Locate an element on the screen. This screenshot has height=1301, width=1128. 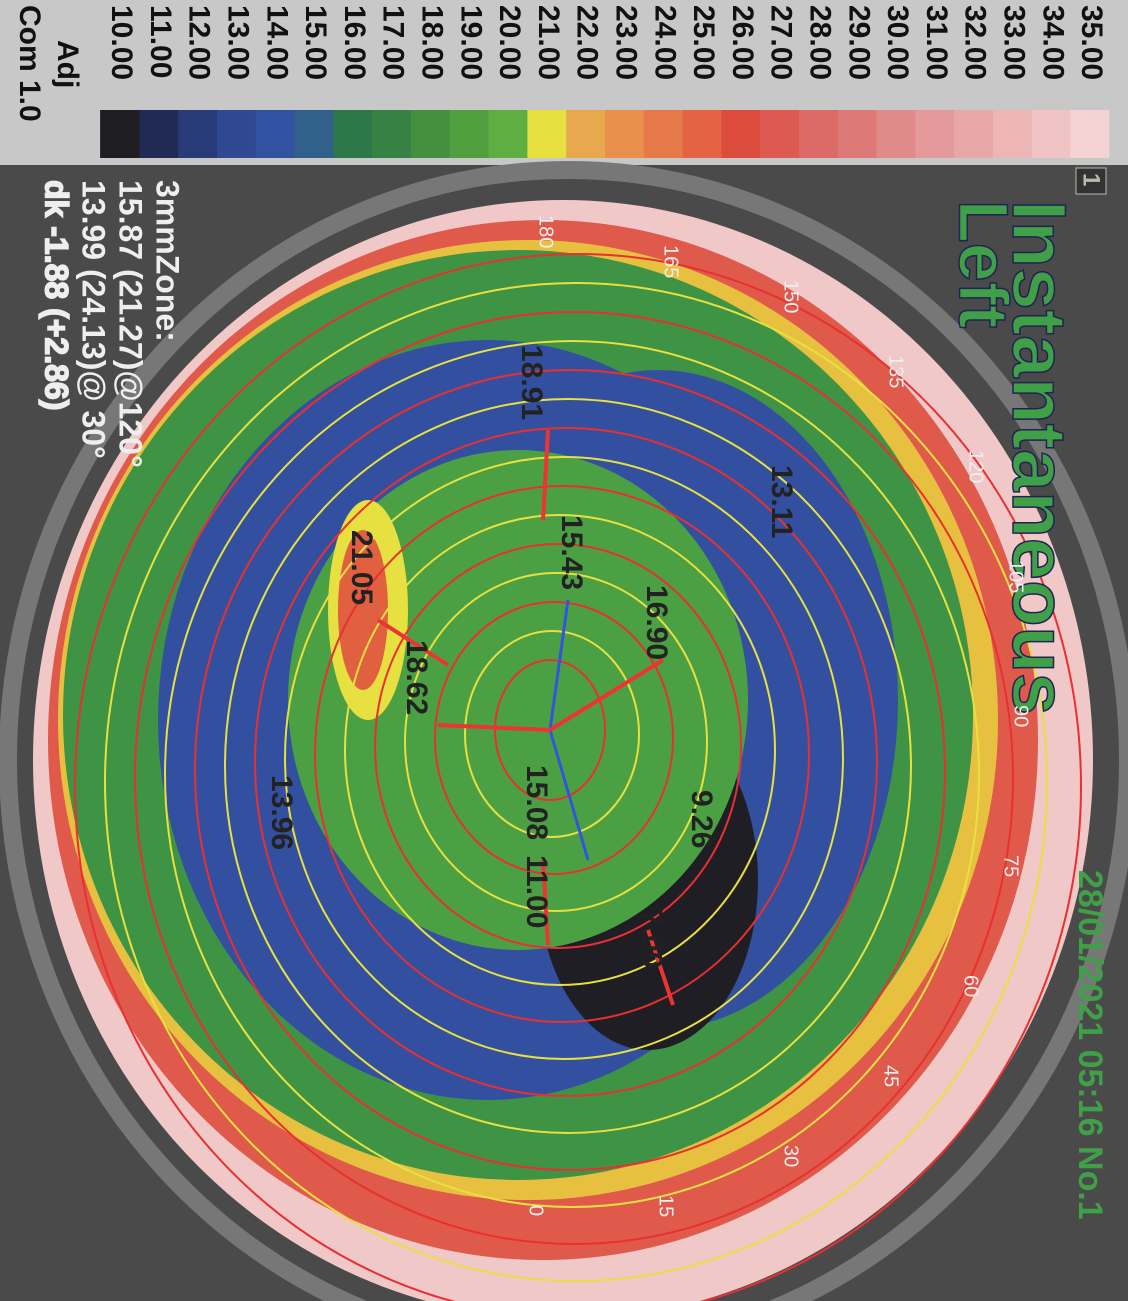
angle-label: 15 is located at coordinates (666, 1206).